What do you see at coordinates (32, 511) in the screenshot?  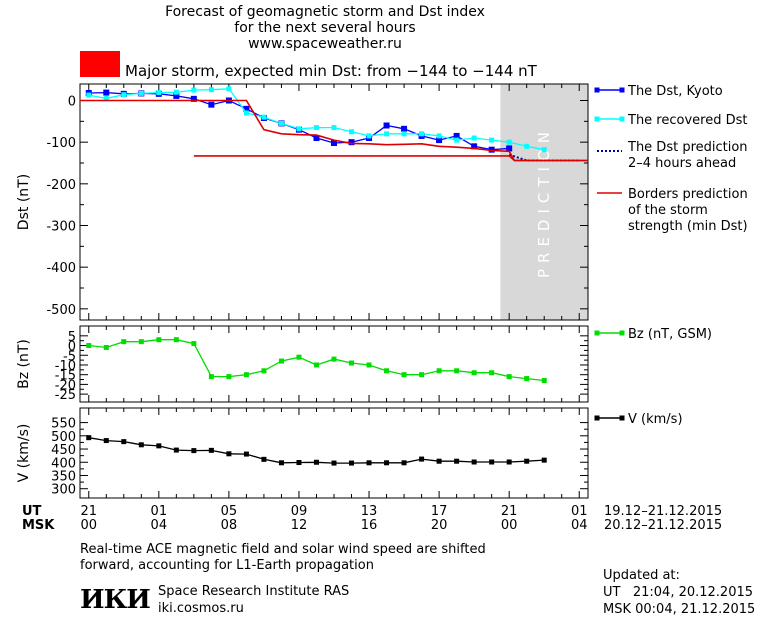 I see `x-axis-ut-label: UT` at bounding box center [32, 511].